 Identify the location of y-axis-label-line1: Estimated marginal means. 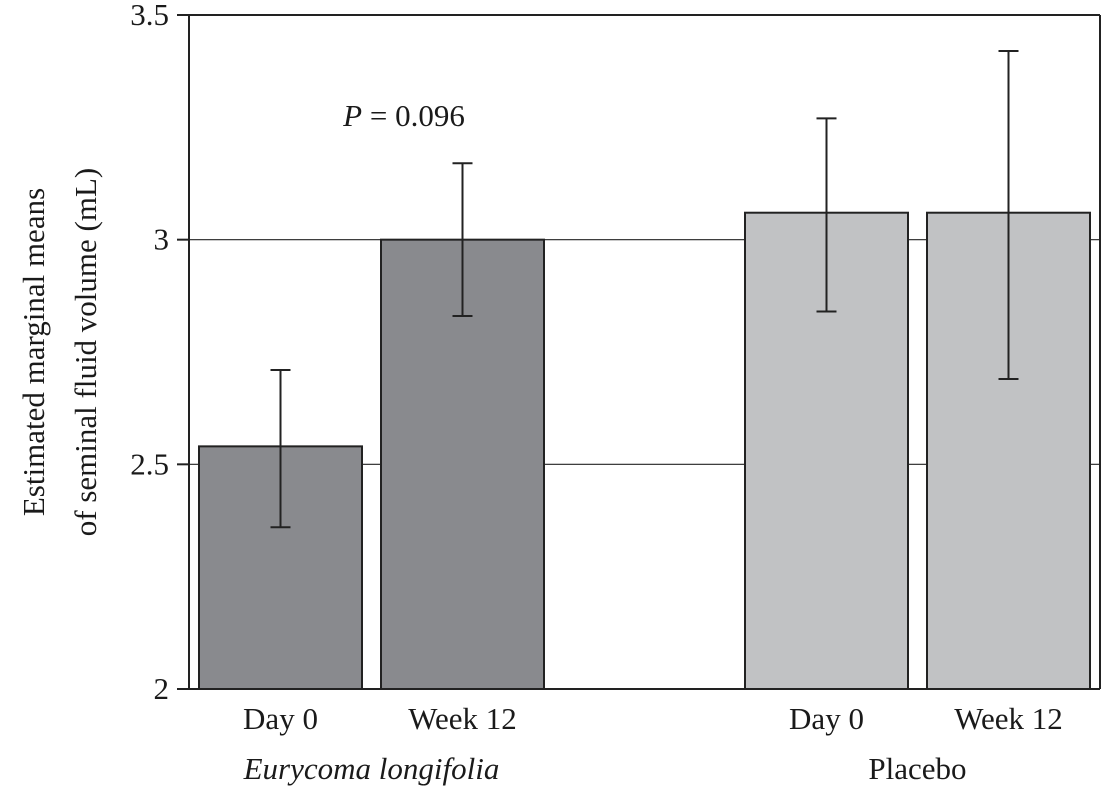
(33, 352).